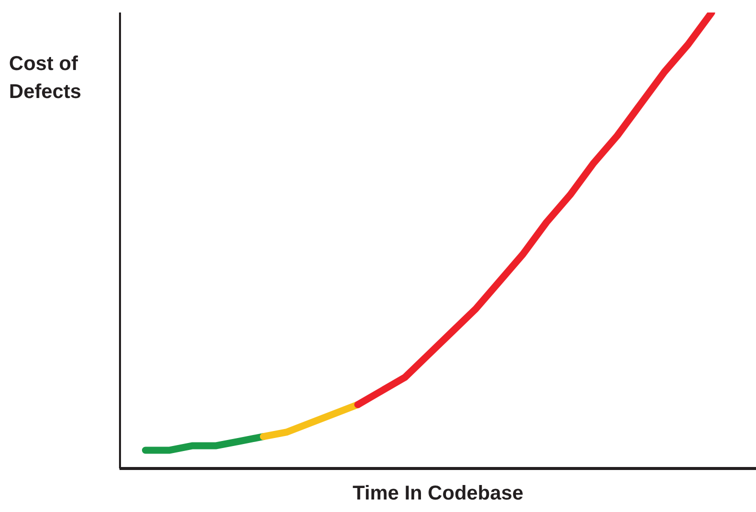 This screenshot has height=512, width=756. I want to click on y-axis-title: Cost of Defects, so click(45, 78).